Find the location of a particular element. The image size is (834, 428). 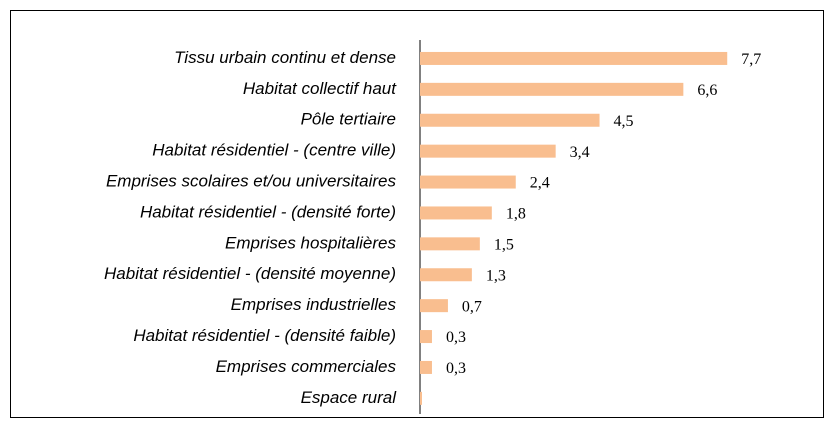

value-label: 1,8 is located at coordinates (516, 214).